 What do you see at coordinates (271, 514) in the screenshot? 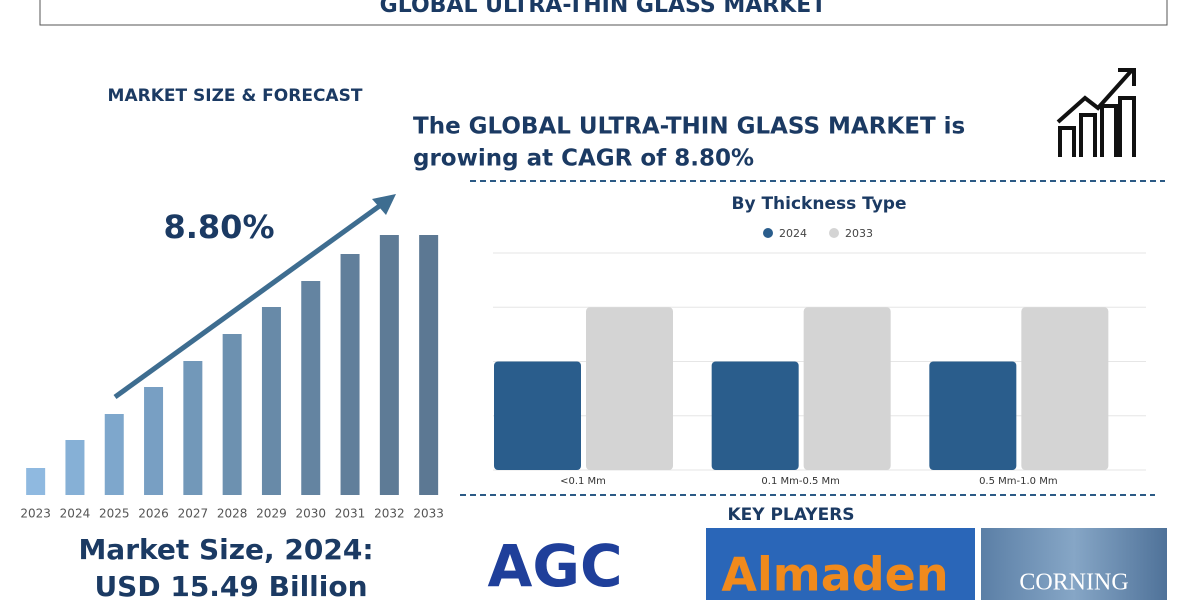
I see `x-tick-label: 2029` at bounding box center [271, 514].